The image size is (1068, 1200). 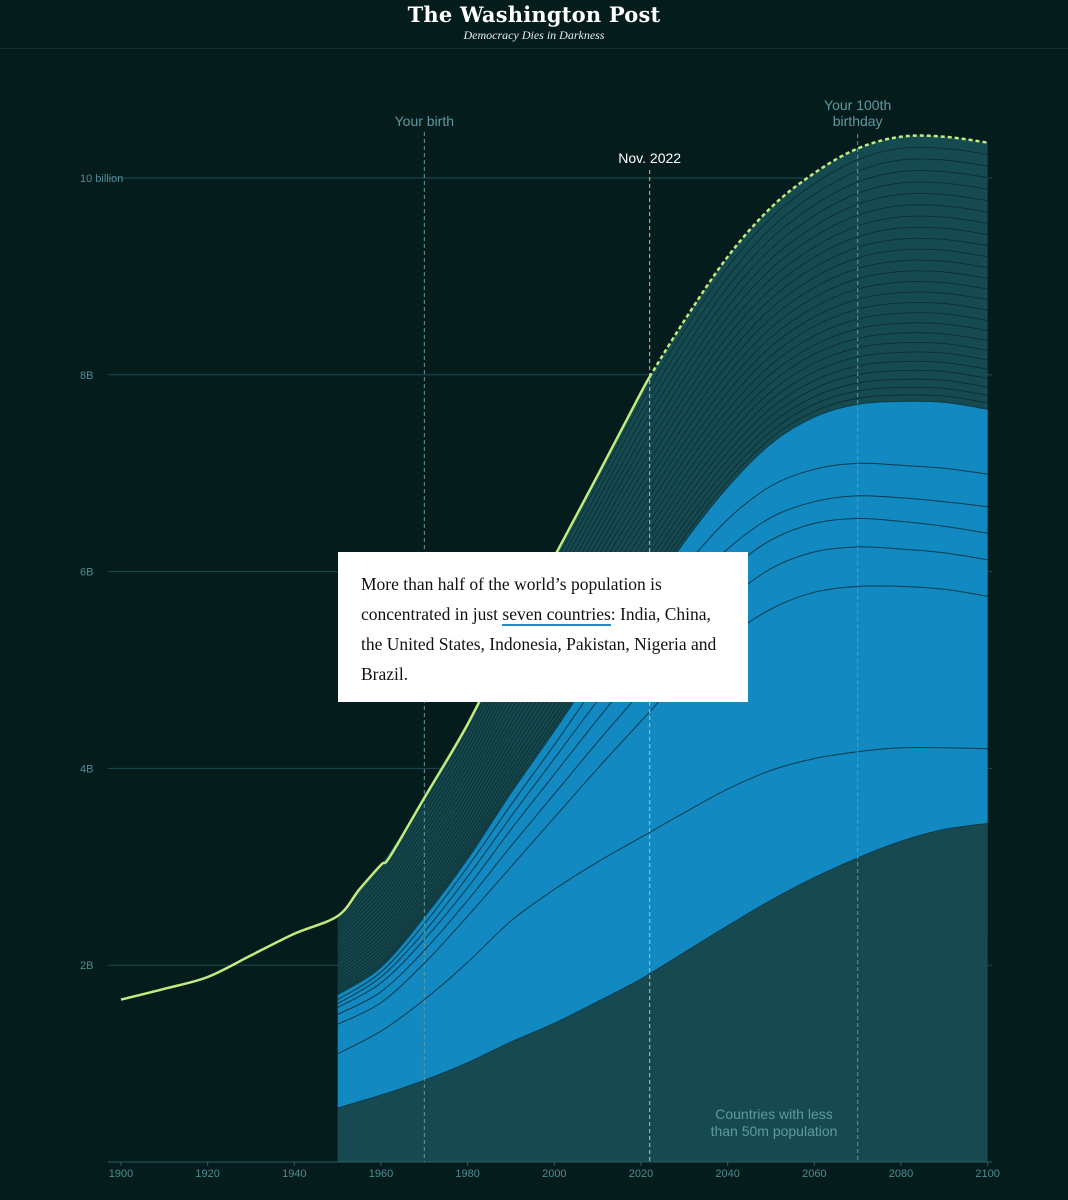 I want to click on x-tick-label: 1940, so click(x=294, y=1174).